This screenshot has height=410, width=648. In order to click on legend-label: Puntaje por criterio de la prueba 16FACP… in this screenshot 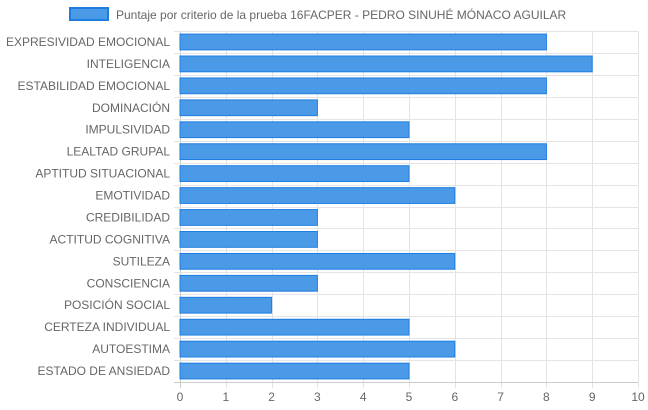, I will do `click(341, 14)`.